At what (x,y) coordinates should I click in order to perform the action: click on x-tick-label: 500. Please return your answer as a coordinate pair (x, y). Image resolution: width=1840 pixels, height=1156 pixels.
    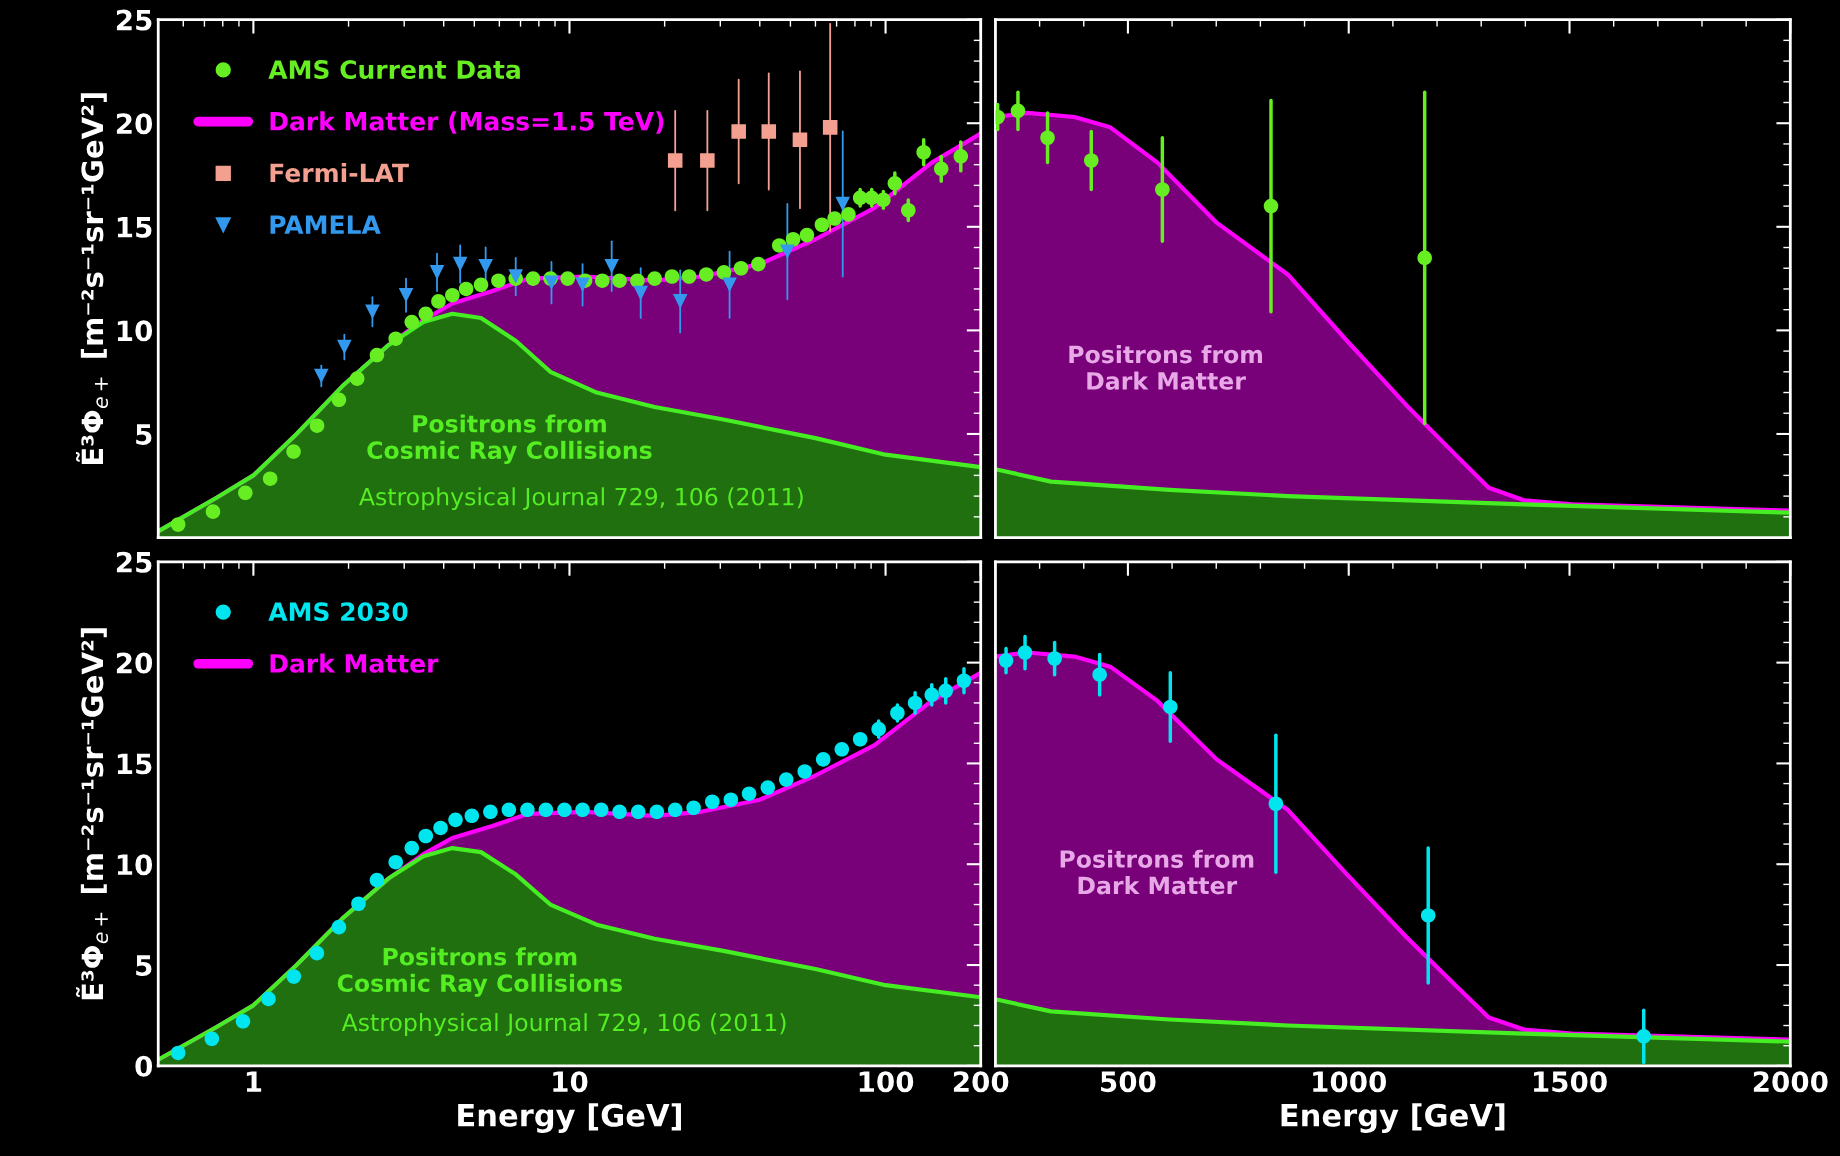
    Looking at the image, I should click on (1128, 1082).